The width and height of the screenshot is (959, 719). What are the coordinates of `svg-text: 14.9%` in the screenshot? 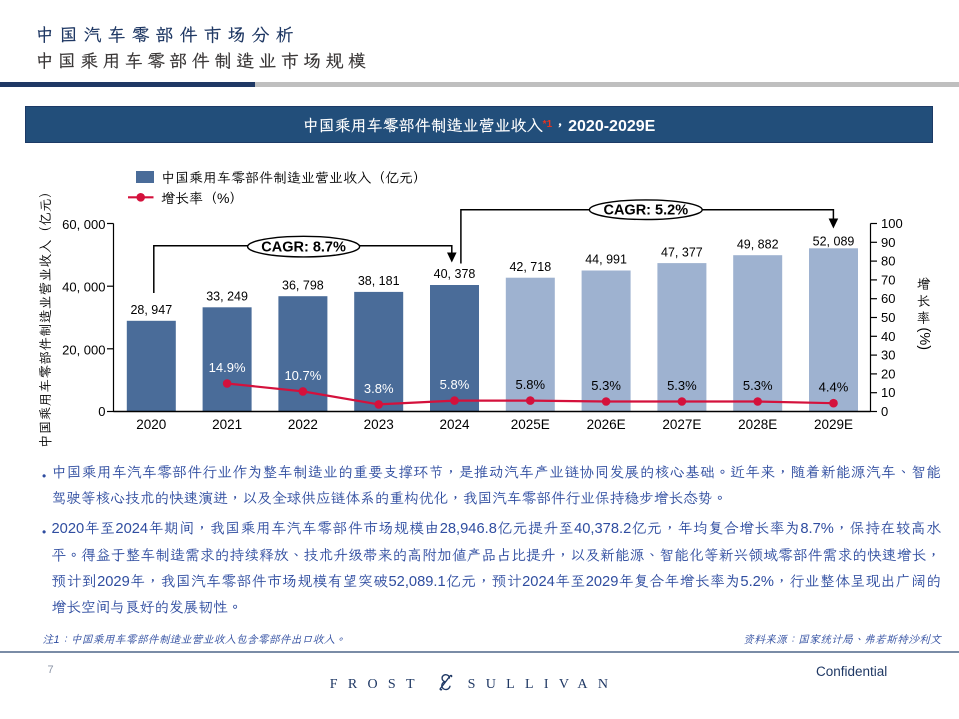 It's located at (227, 367).